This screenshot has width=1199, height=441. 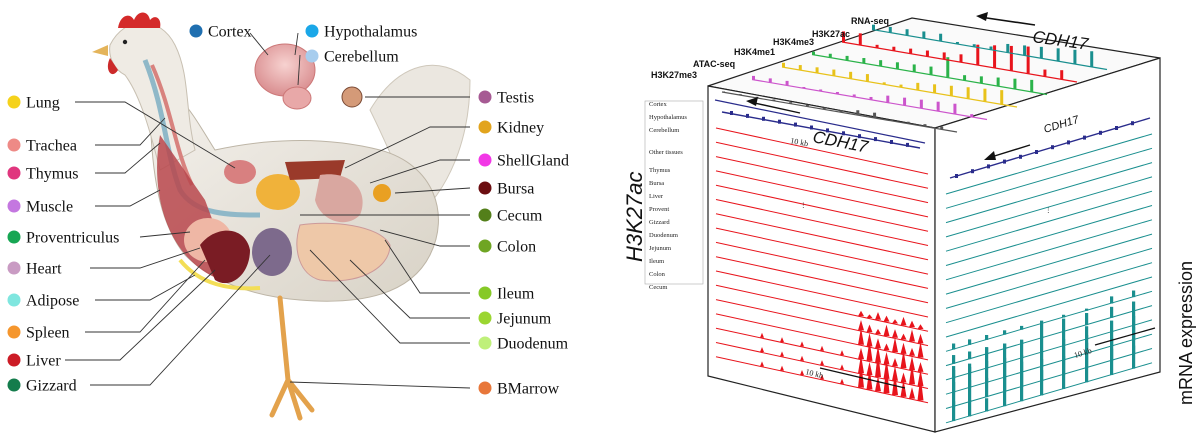 What do you see at coordinates (799, 142) in the screenshot?
I see `scale-bar-top: 10 kb` at bounding box center [799, 142].